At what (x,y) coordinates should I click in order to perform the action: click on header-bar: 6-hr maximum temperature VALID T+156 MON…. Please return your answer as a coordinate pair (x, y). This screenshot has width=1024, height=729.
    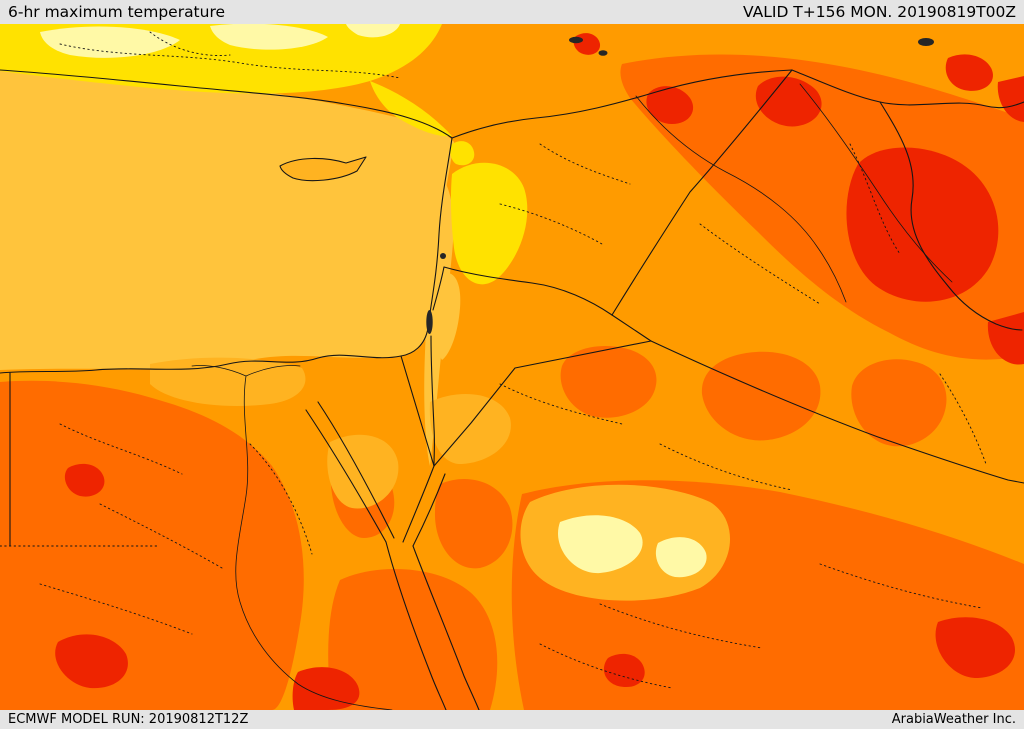
    Looking at the image, I should click on (512, 12).